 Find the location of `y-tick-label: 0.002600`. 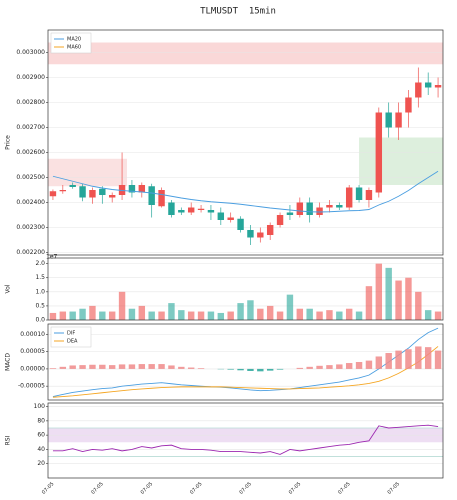

y-tick-label: 0.002600 is located at coordinates (30, 152).